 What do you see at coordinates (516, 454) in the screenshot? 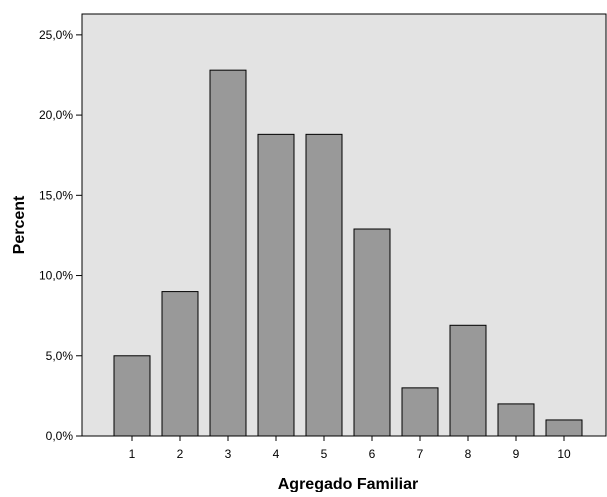
I see `x-tick-label: 9` at bounding box center [516, 454].